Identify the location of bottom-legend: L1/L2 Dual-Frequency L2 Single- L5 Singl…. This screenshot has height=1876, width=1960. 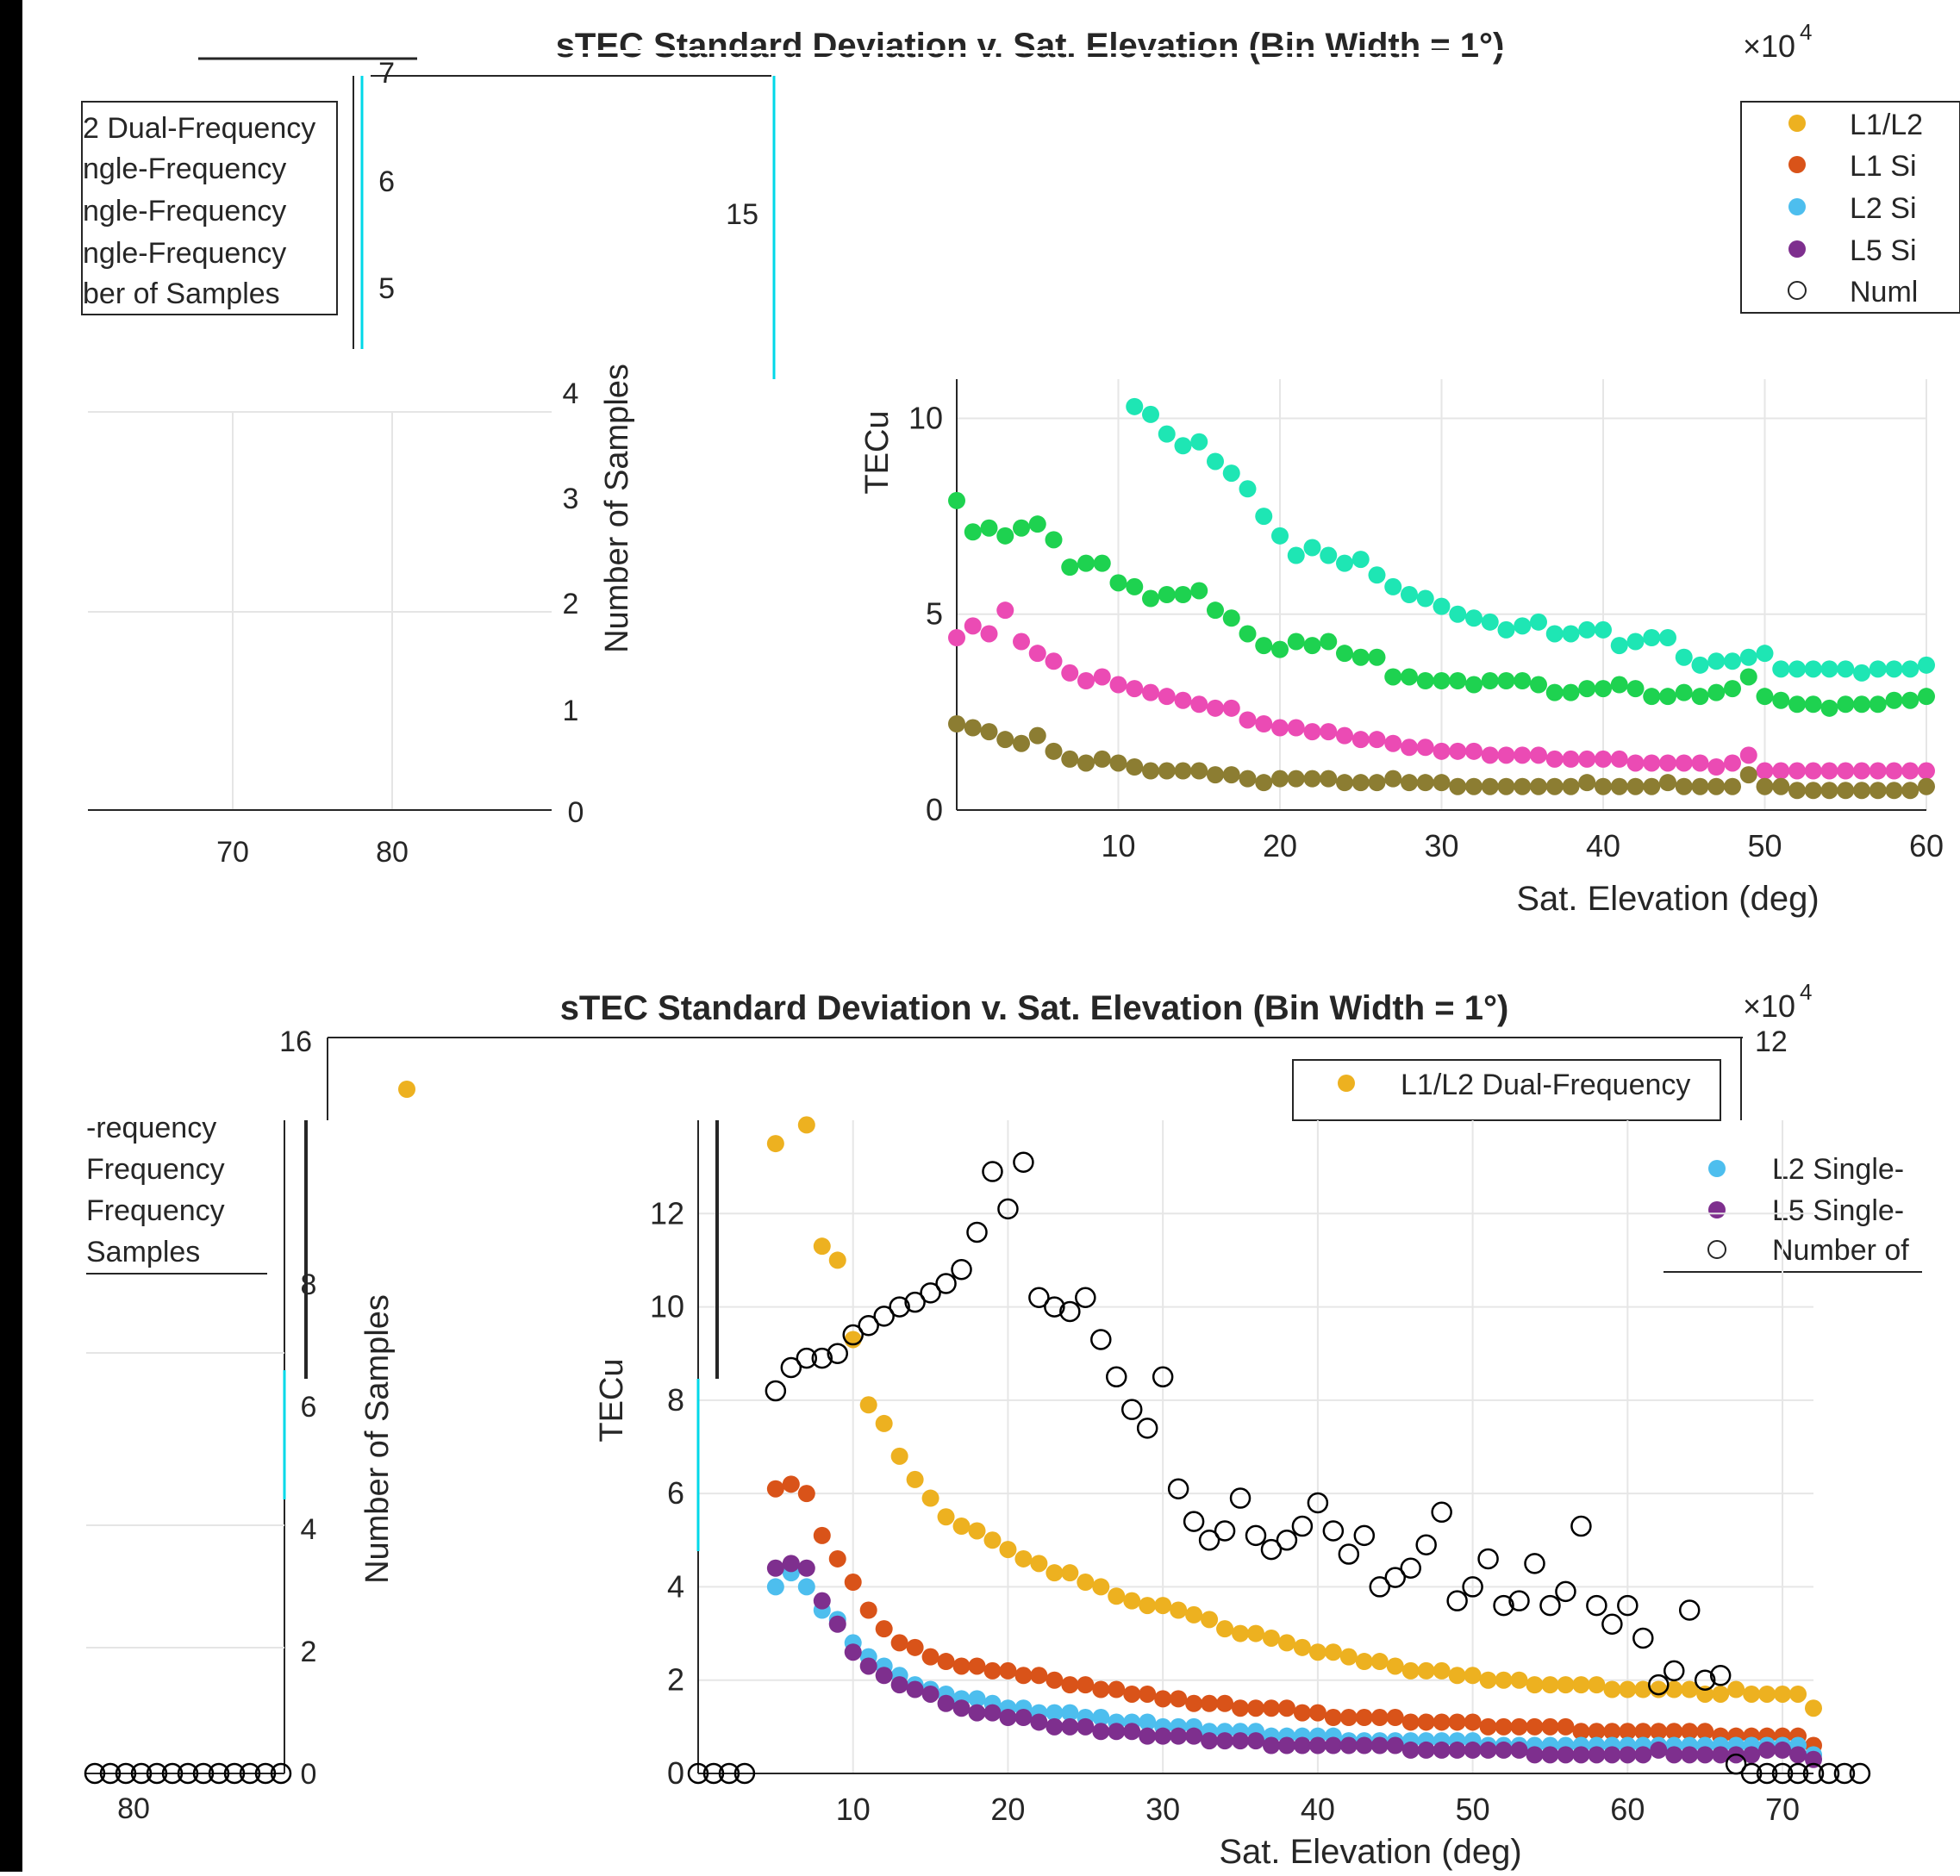
(1607, 1166).